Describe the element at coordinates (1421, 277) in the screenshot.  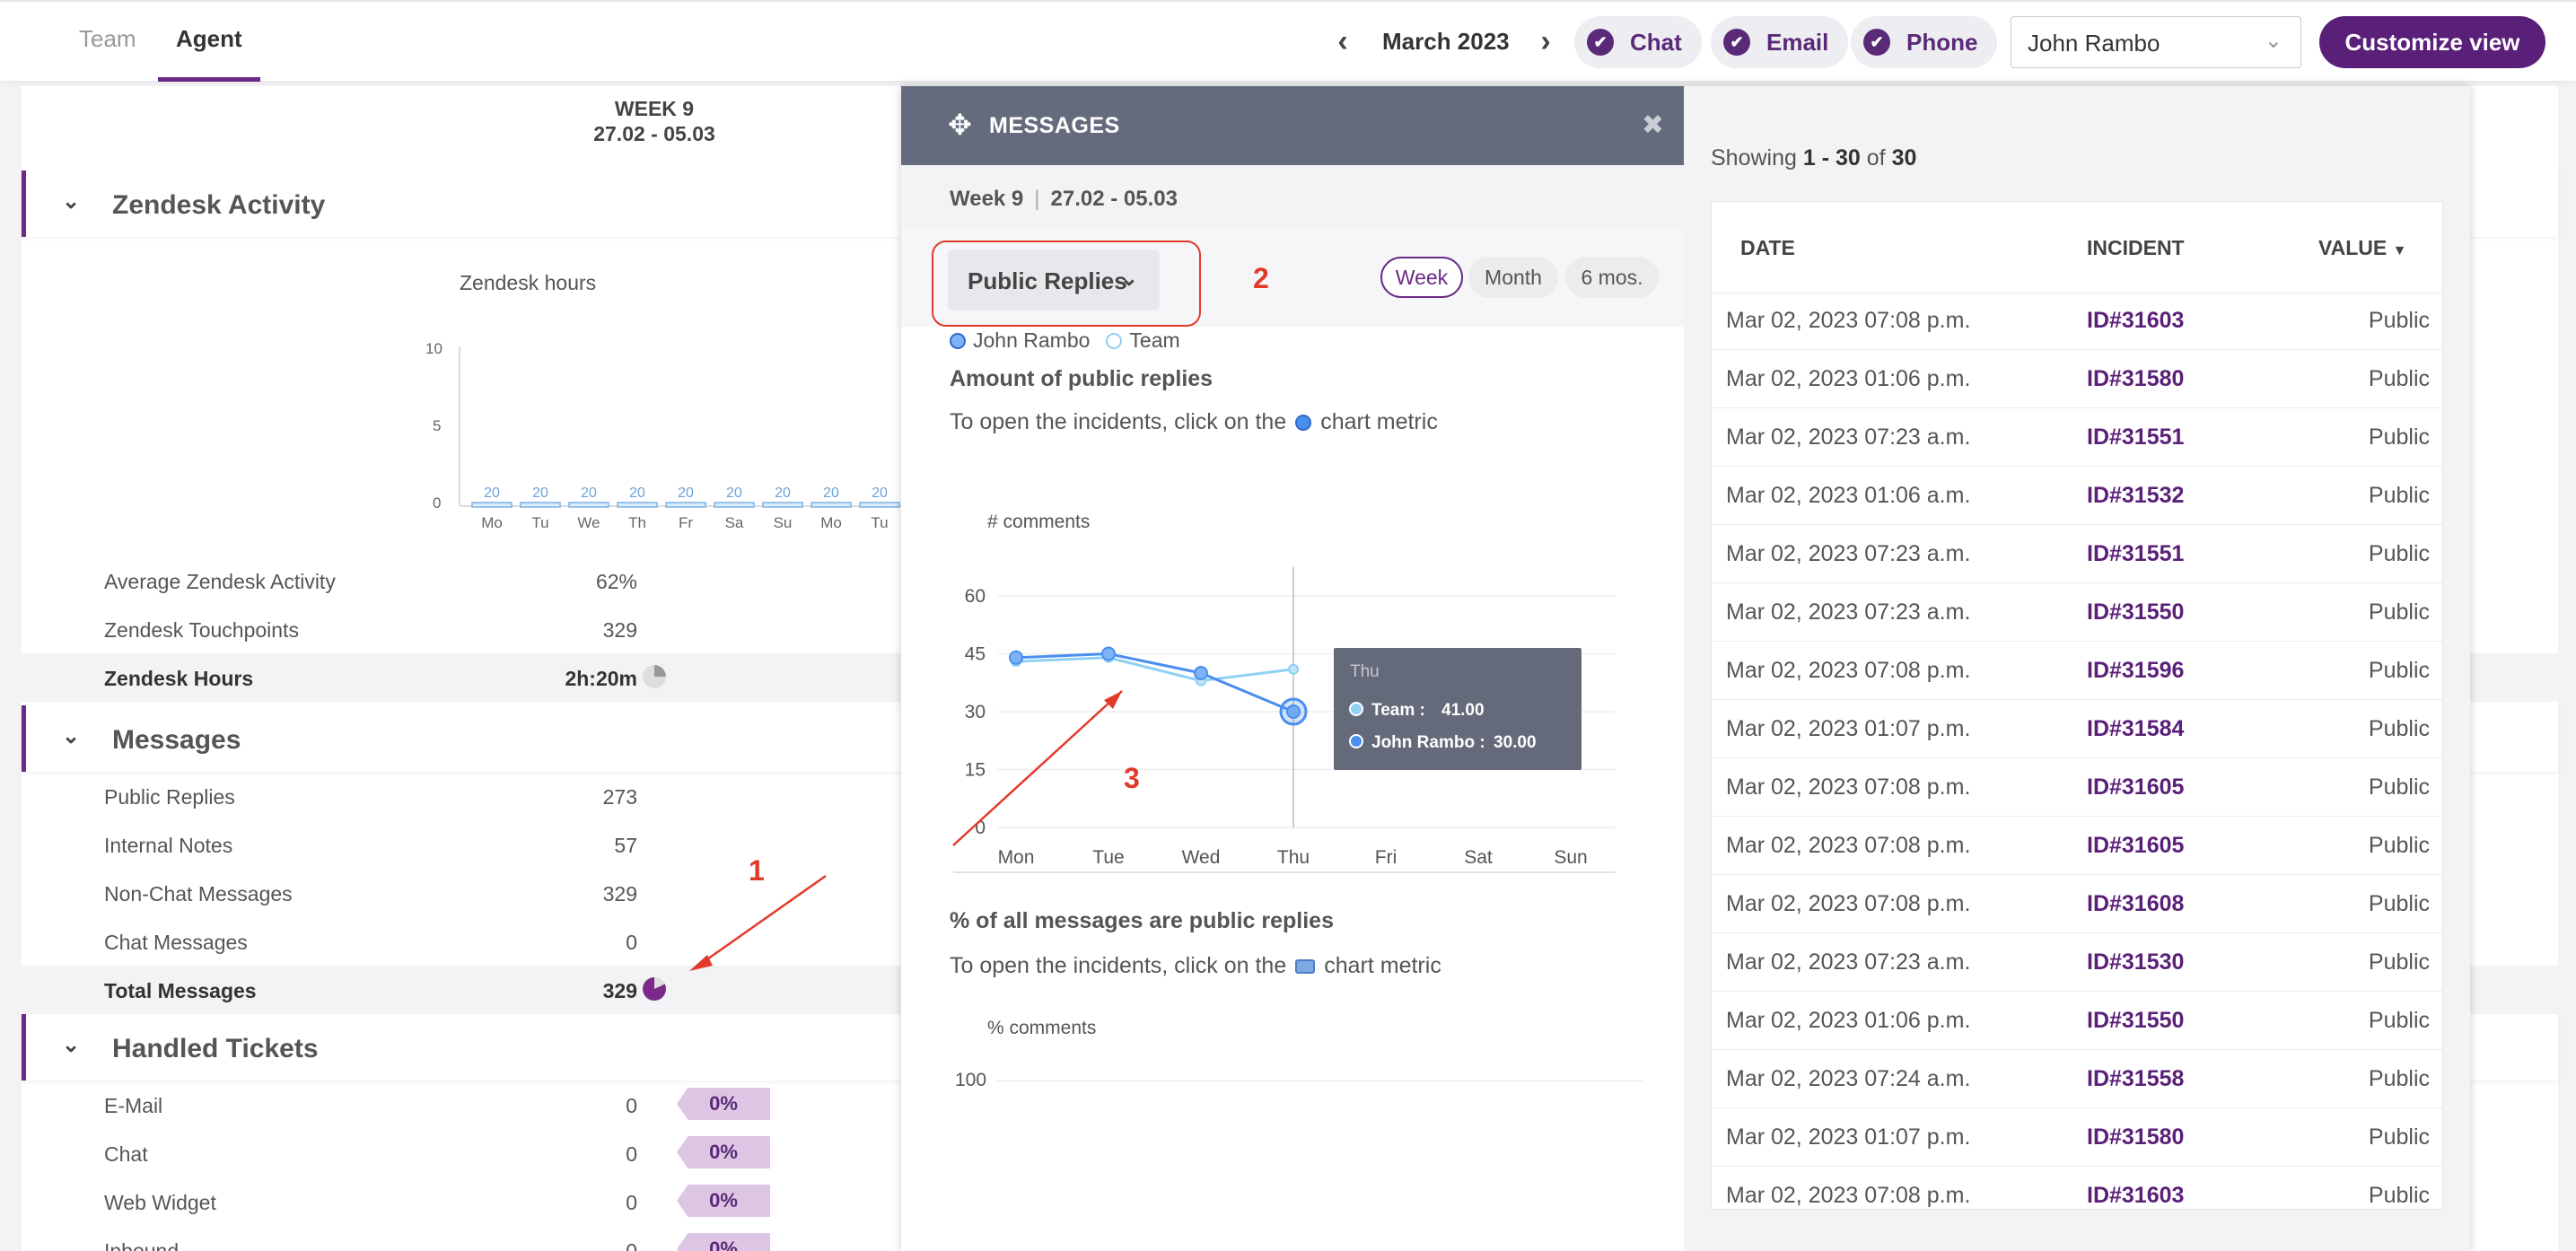
I see `period-week: Week` at that location.